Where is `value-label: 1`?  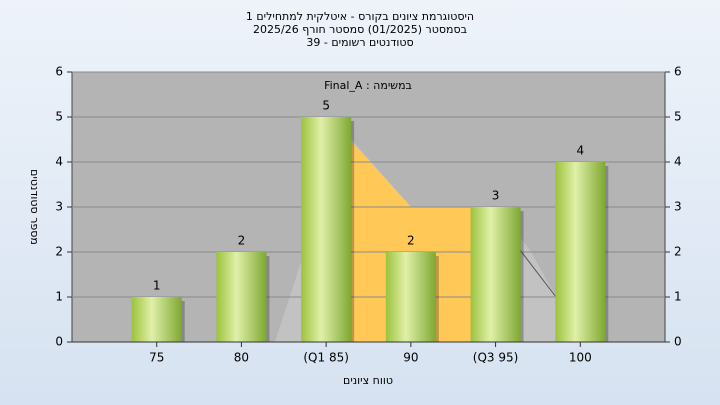
value-label: 1 is located at coordinates (157, 286).